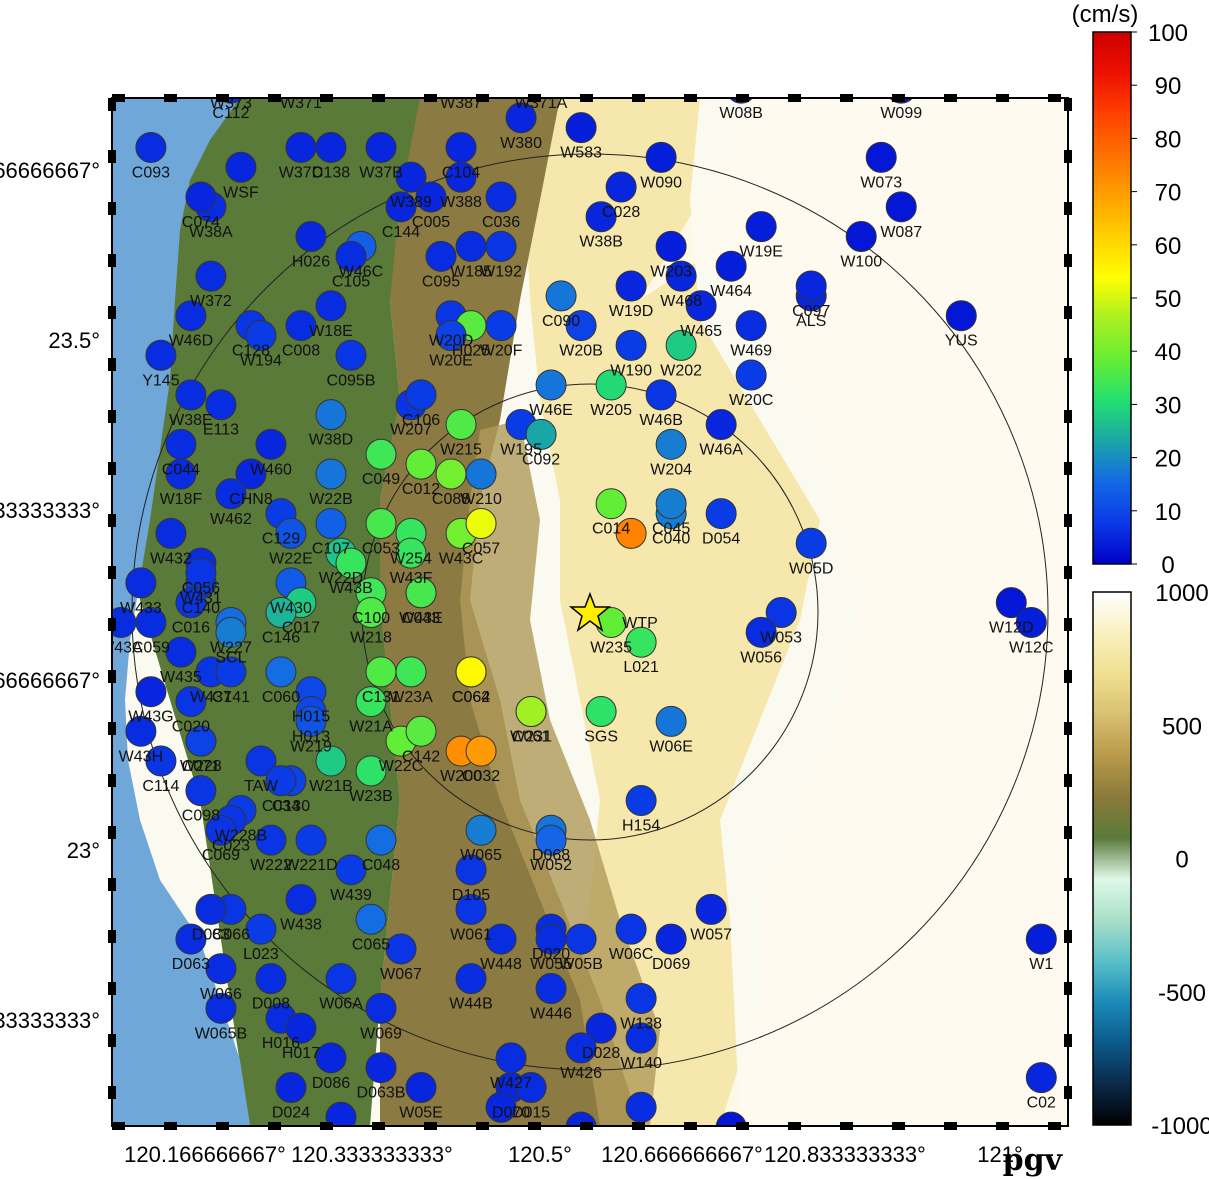 Image resolution: width=1209 pixels, height=1179 pixels. I want to click on station-label: C104, so click(461, 172).